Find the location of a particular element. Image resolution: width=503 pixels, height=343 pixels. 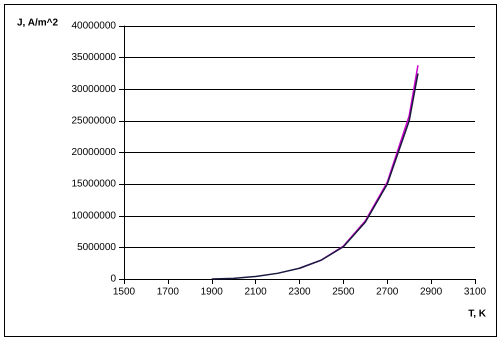

x-tick-label: 3100 is located at coordinates (475, 292).